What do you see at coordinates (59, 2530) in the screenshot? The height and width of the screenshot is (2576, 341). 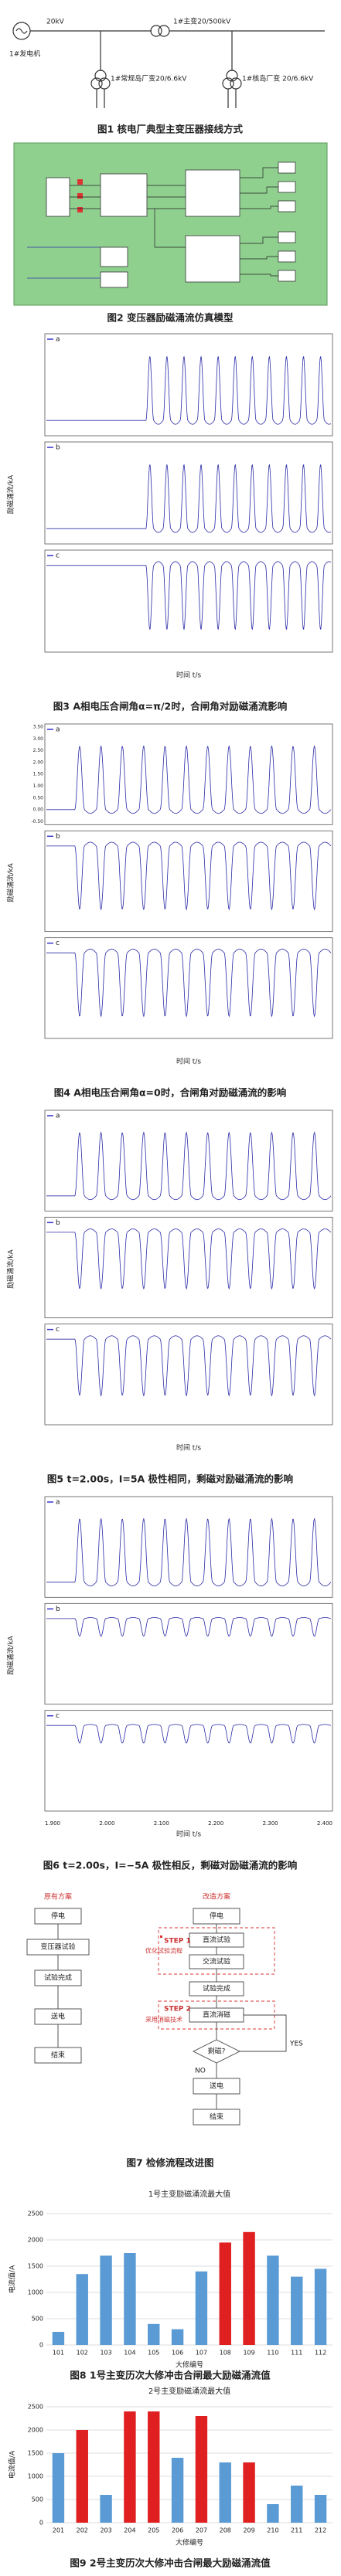 I see `x-tick-label: 201` at bounding box center [59, 2530].